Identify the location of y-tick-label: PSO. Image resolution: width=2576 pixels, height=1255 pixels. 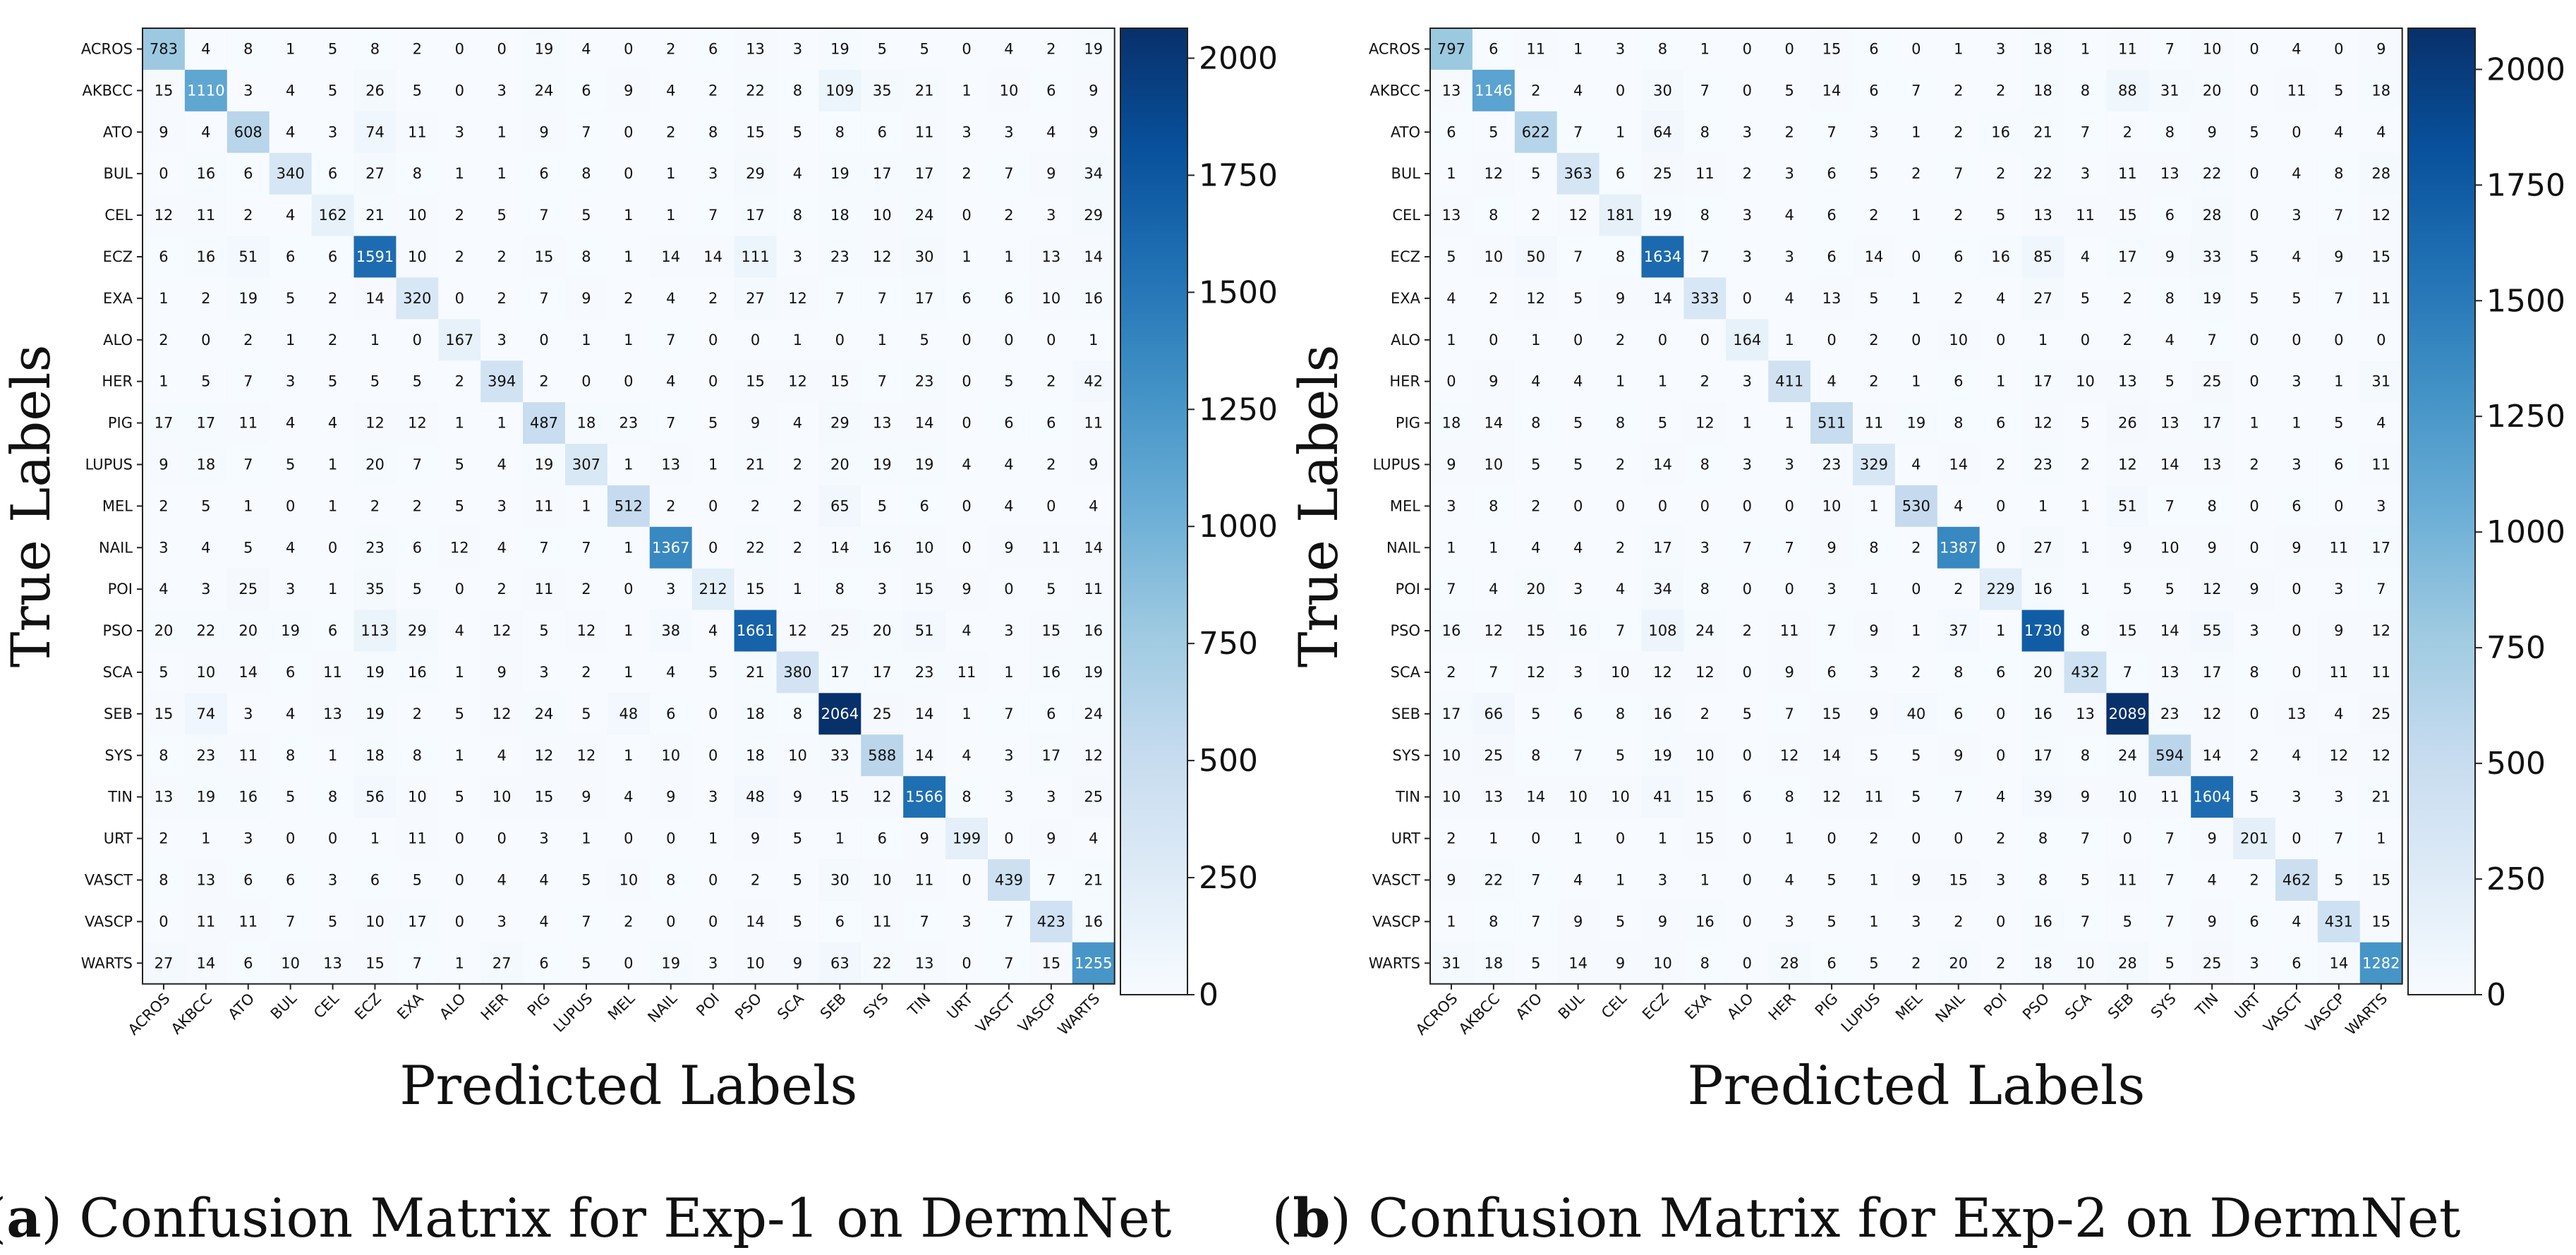
(118, 630).